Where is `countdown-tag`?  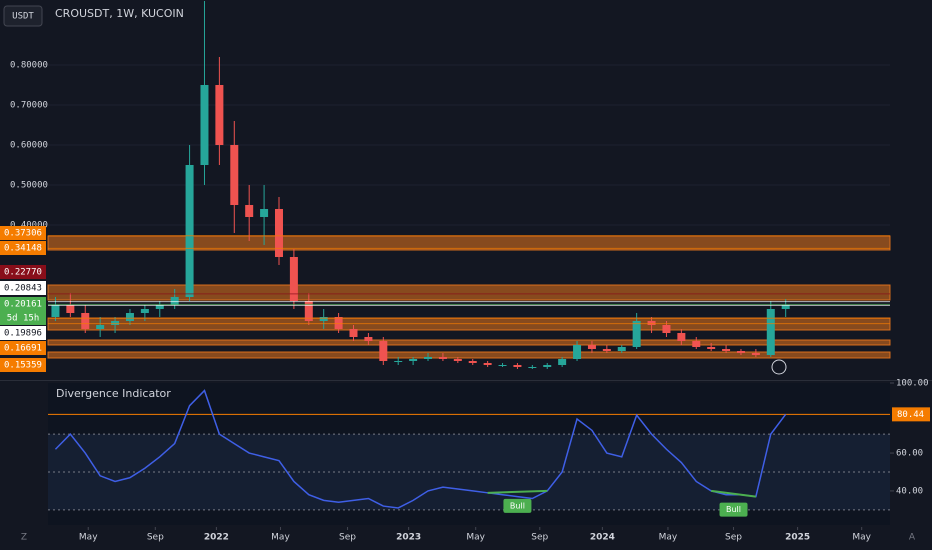 countdown-tag is located at coordinates (23, 318).